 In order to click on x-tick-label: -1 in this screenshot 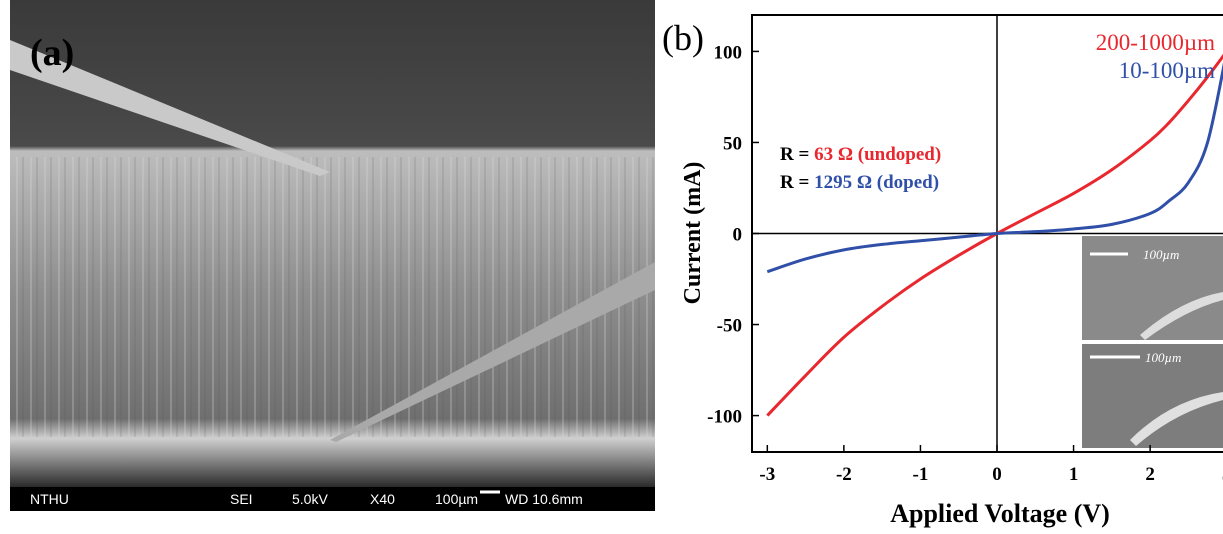, I will do `click(921, 474)`.